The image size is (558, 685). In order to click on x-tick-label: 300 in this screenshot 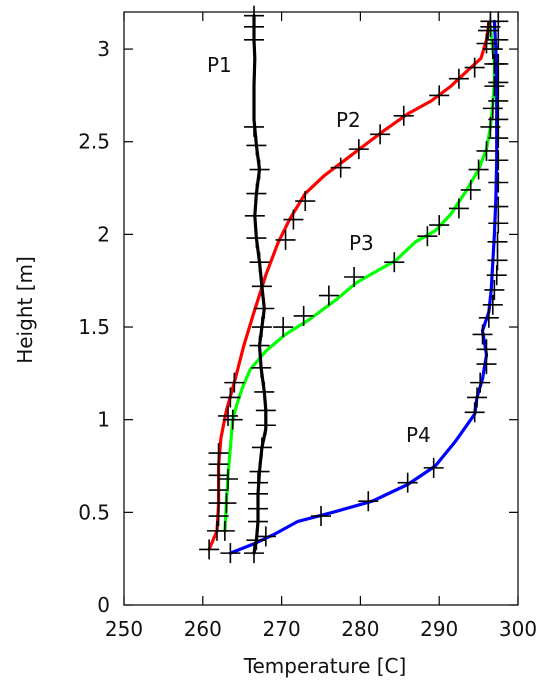, I will do `click(518, 629)`.